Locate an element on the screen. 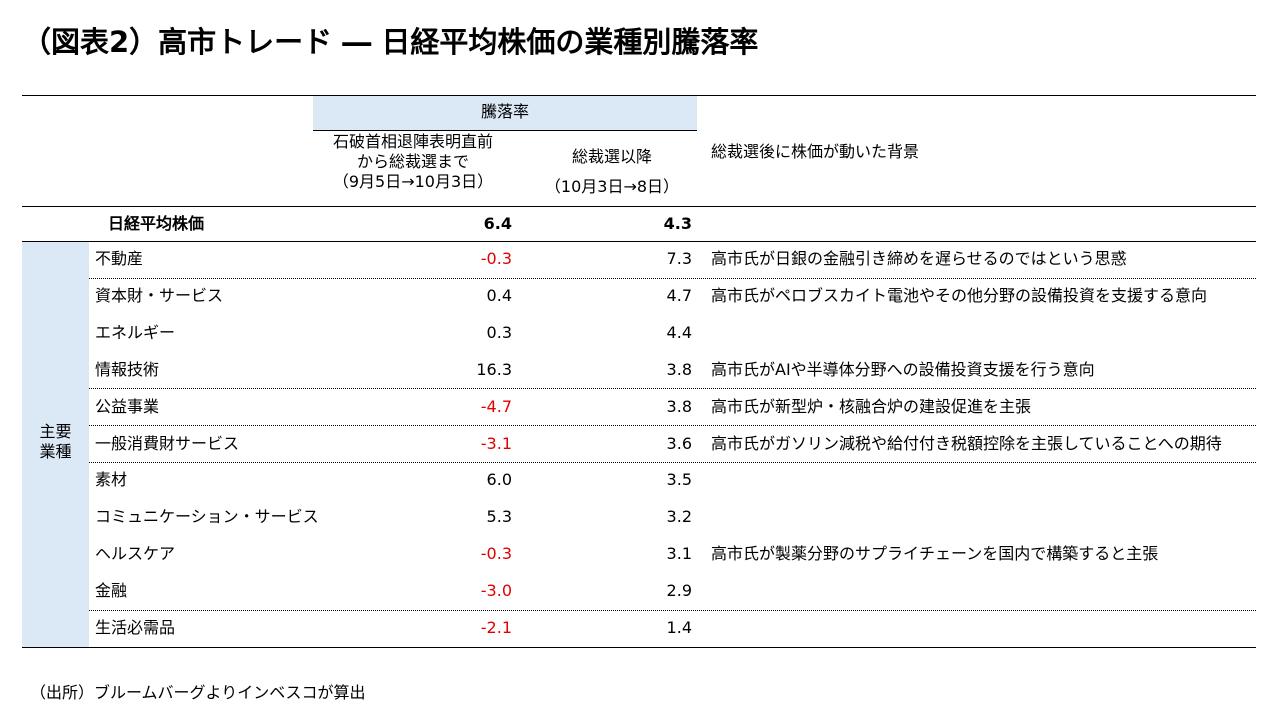 Image resolution: width=1280 pixels, height=720 pixels. row-value: 3.2 is located at coordinates (679, 517).